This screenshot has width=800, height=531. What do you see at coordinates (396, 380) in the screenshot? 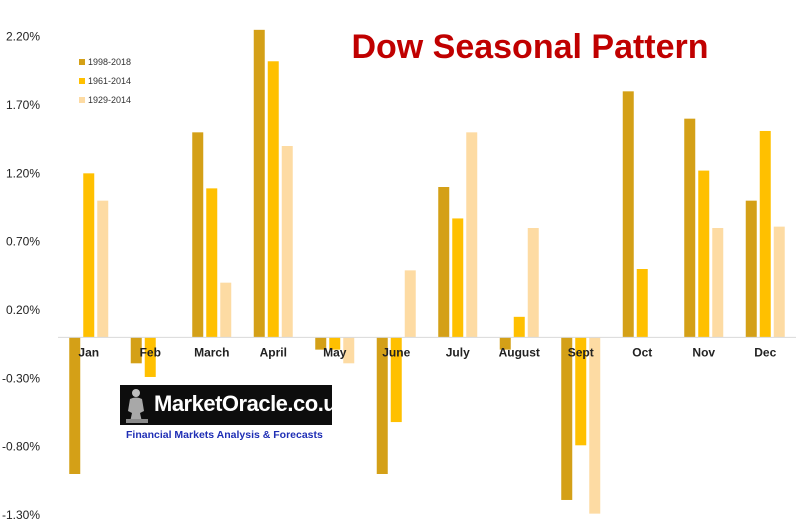
I see `bar-june-1961-2014` at bounding box center [396, 380].